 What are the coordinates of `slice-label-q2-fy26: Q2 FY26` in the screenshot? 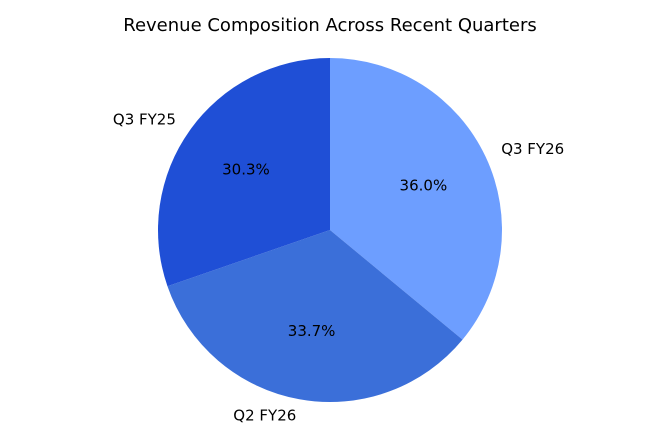 It's located at (264, 416).